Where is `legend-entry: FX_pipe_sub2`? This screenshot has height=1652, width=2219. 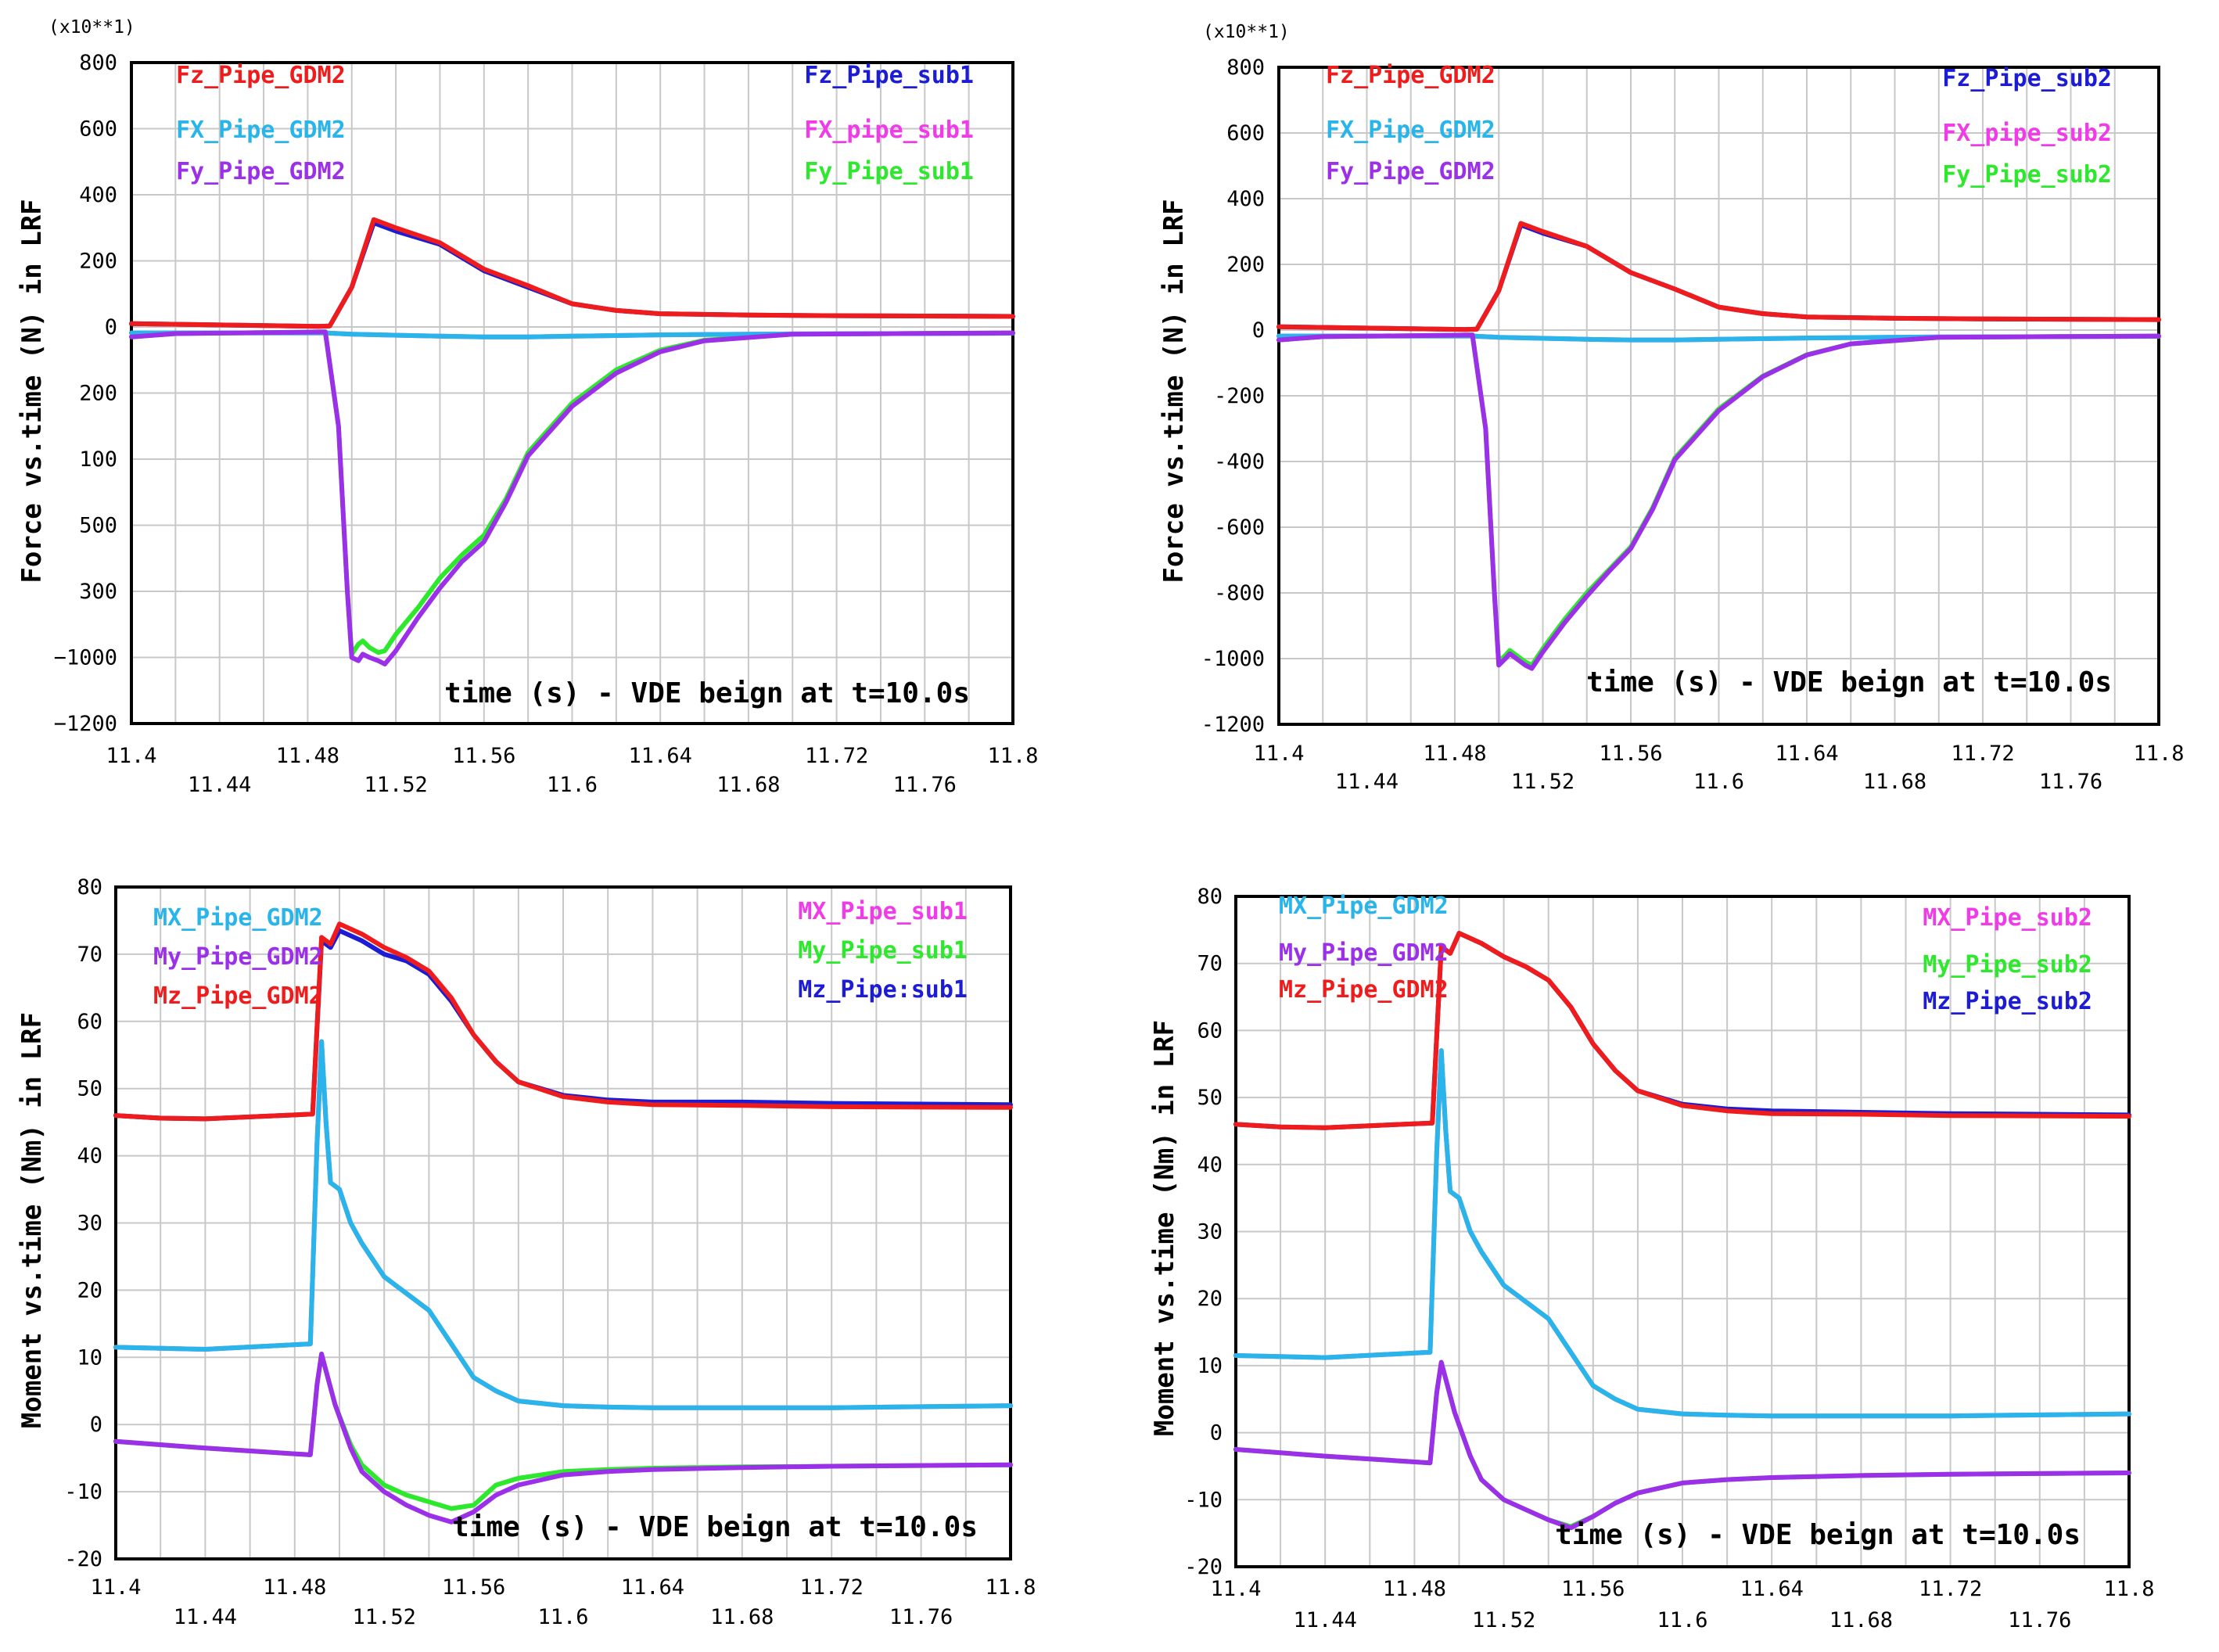 legend-entry: FX_pipe_sub2 is located at coordinates (2027, 133).